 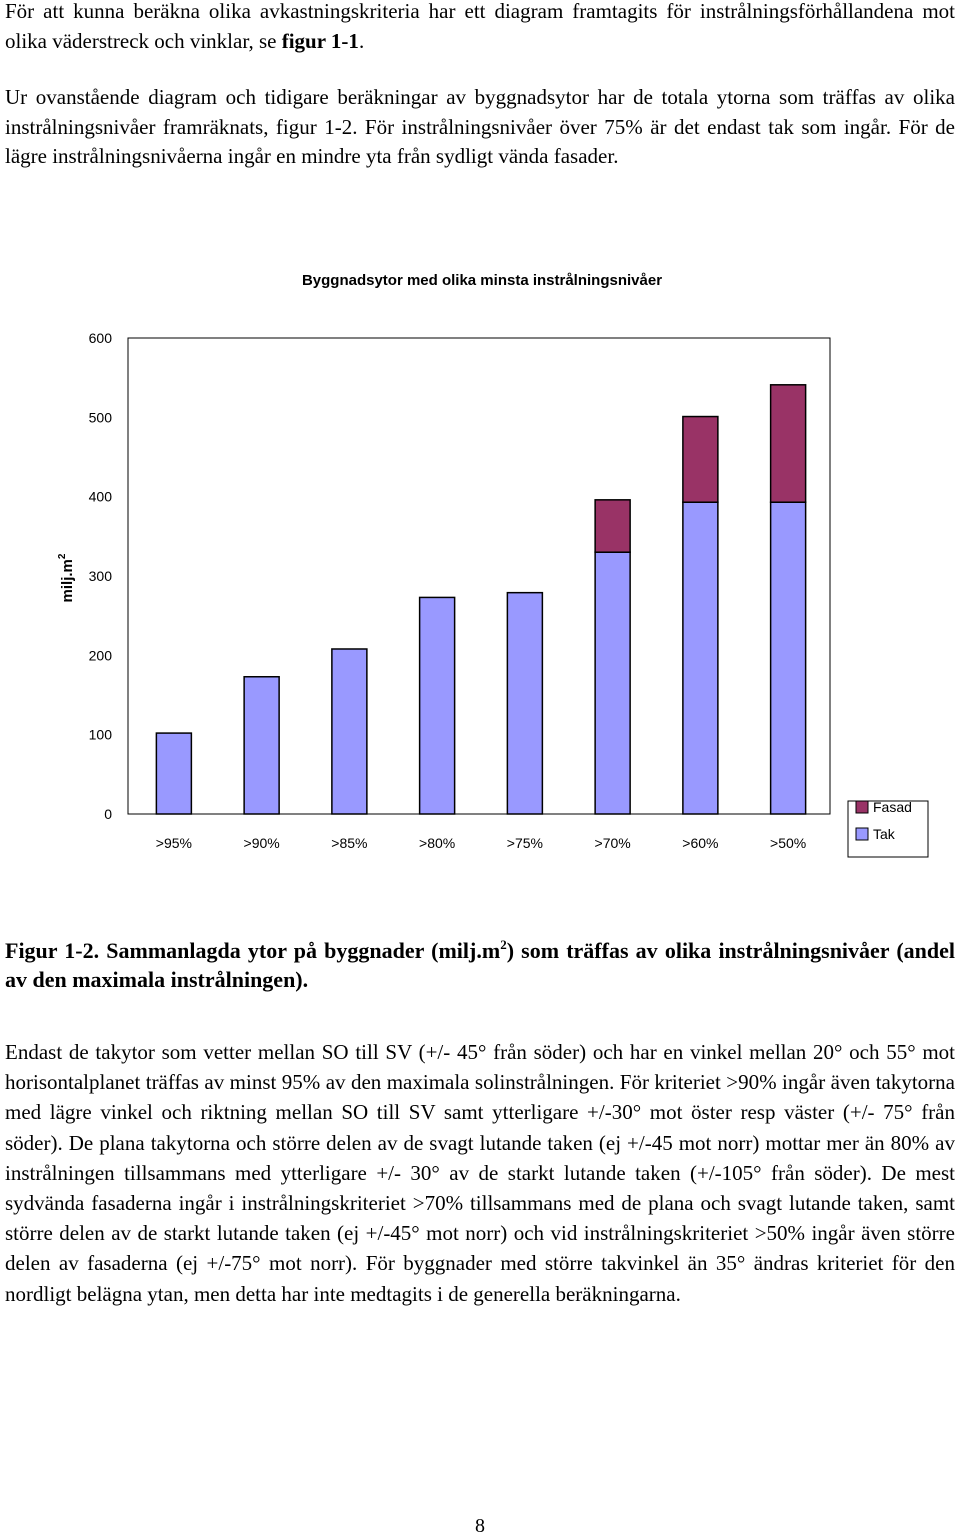 I want to click on legend-label-fasad: Fasad, so click(x=892, y=807).